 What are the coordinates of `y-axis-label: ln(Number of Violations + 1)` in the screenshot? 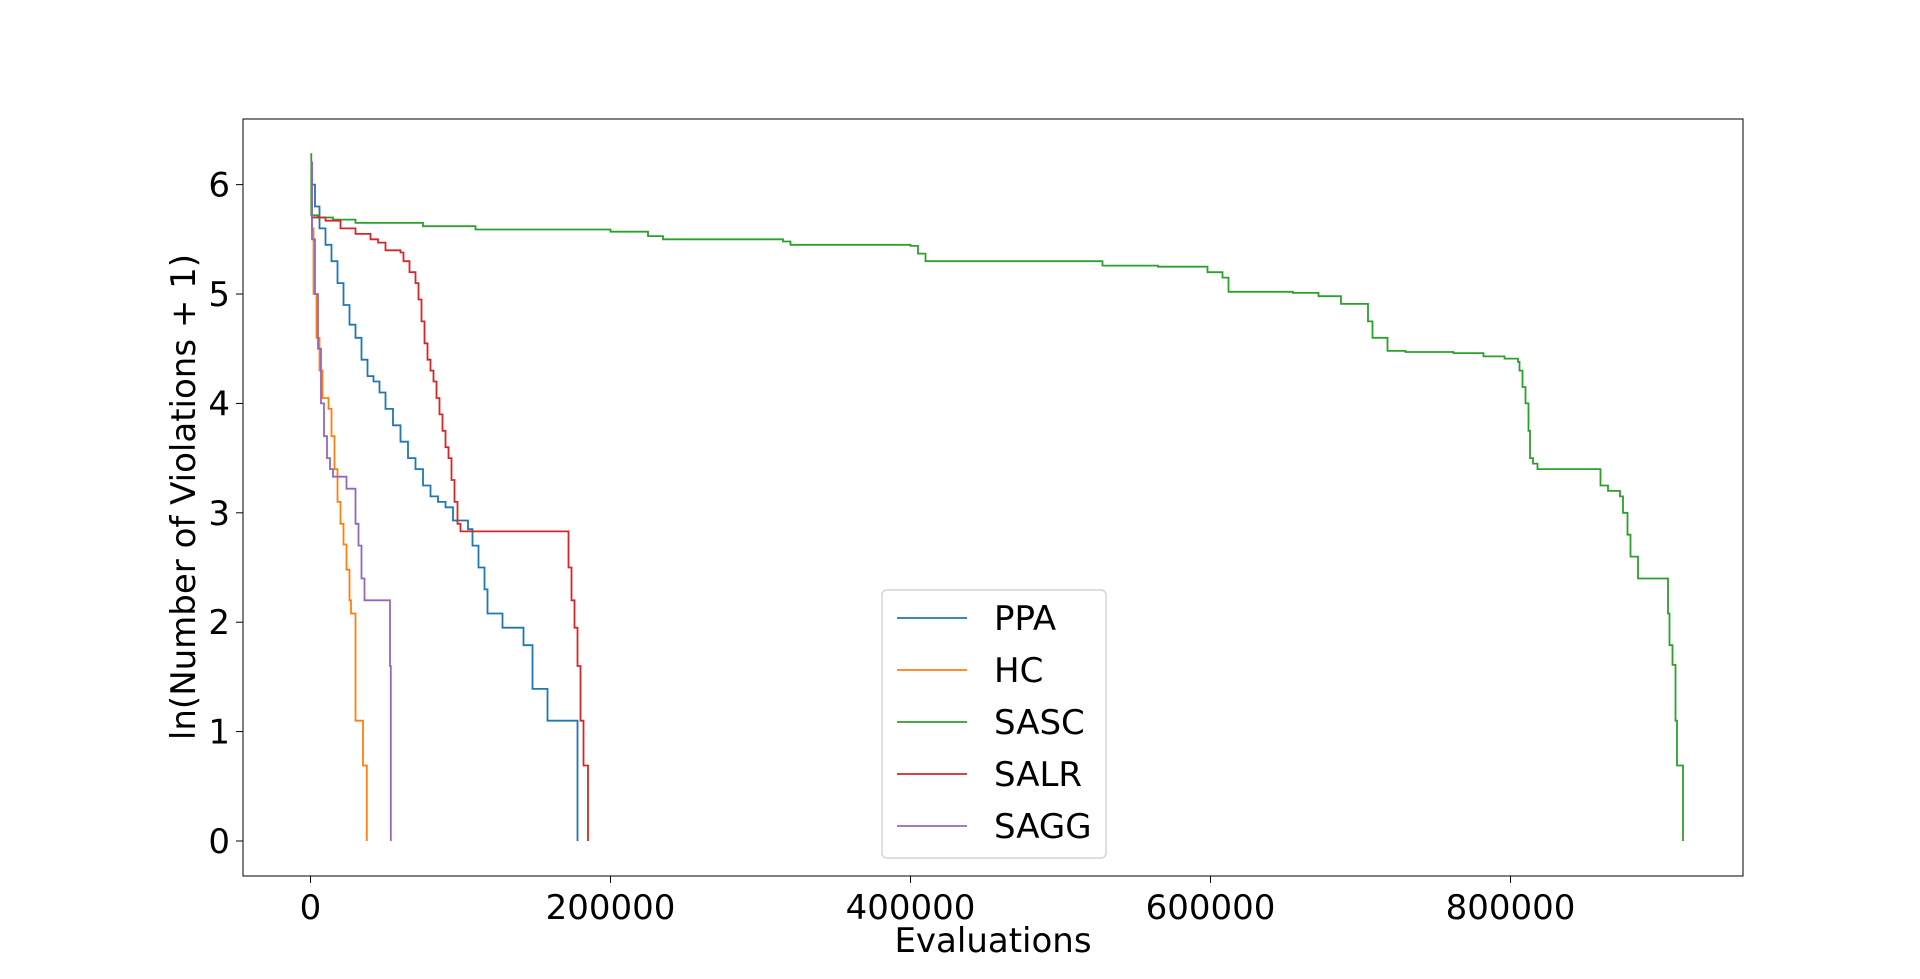 It's located at (184, 497).